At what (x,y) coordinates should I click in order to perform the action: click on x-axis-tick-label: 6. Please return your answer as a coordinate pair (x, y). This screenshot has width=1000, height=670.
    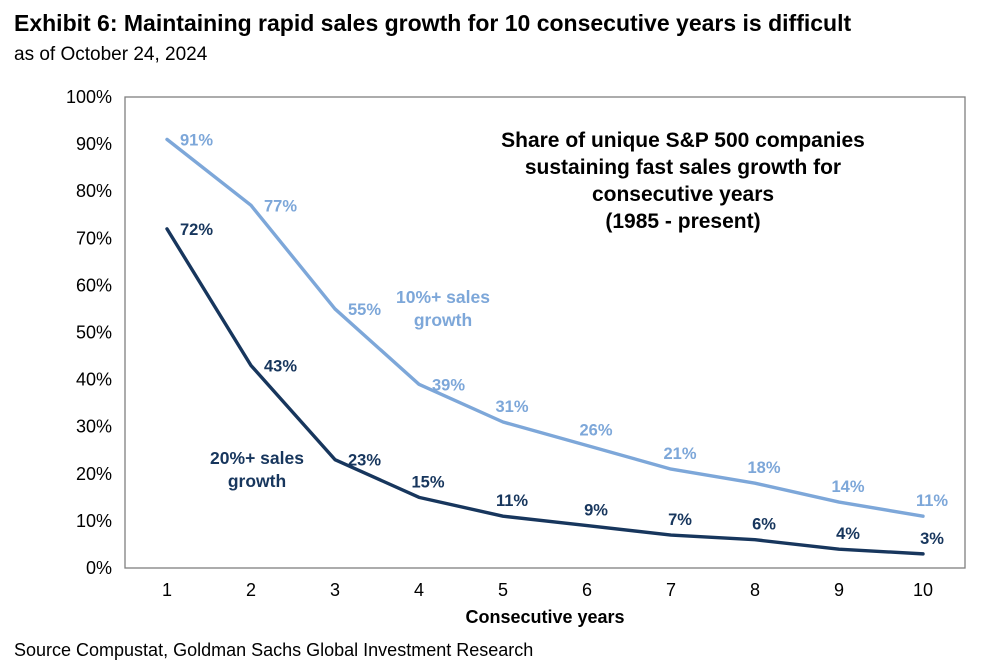
    Looking at the image, I should click on (587, 590).